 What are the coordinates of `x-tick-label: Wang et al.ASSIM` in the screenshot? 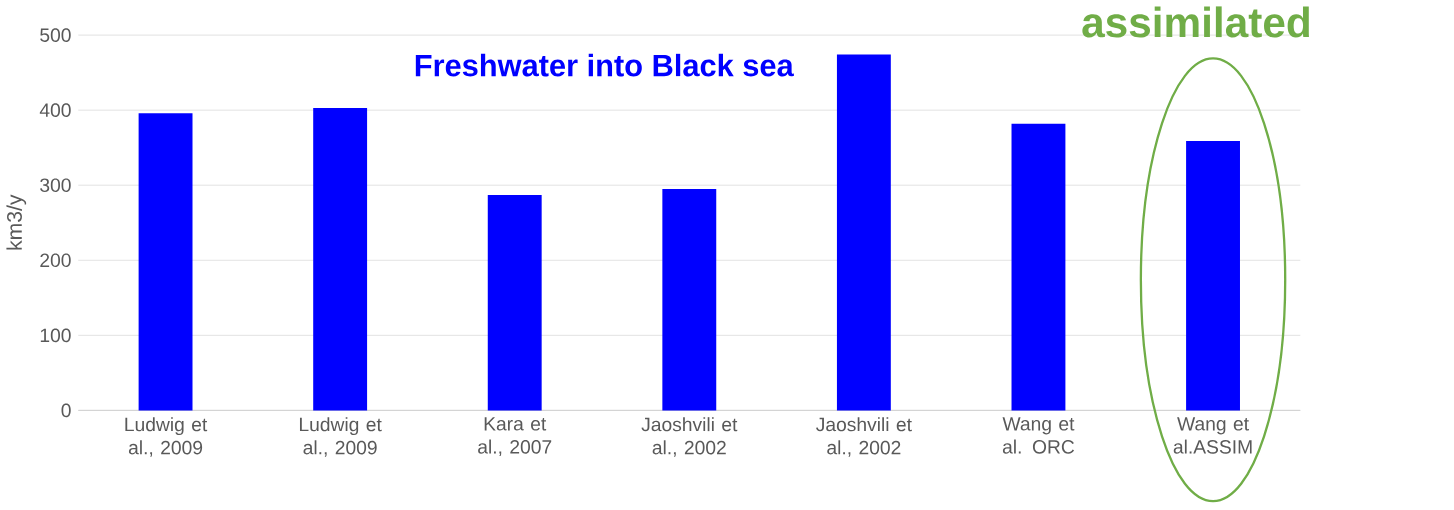 It's located at (1212, 435).